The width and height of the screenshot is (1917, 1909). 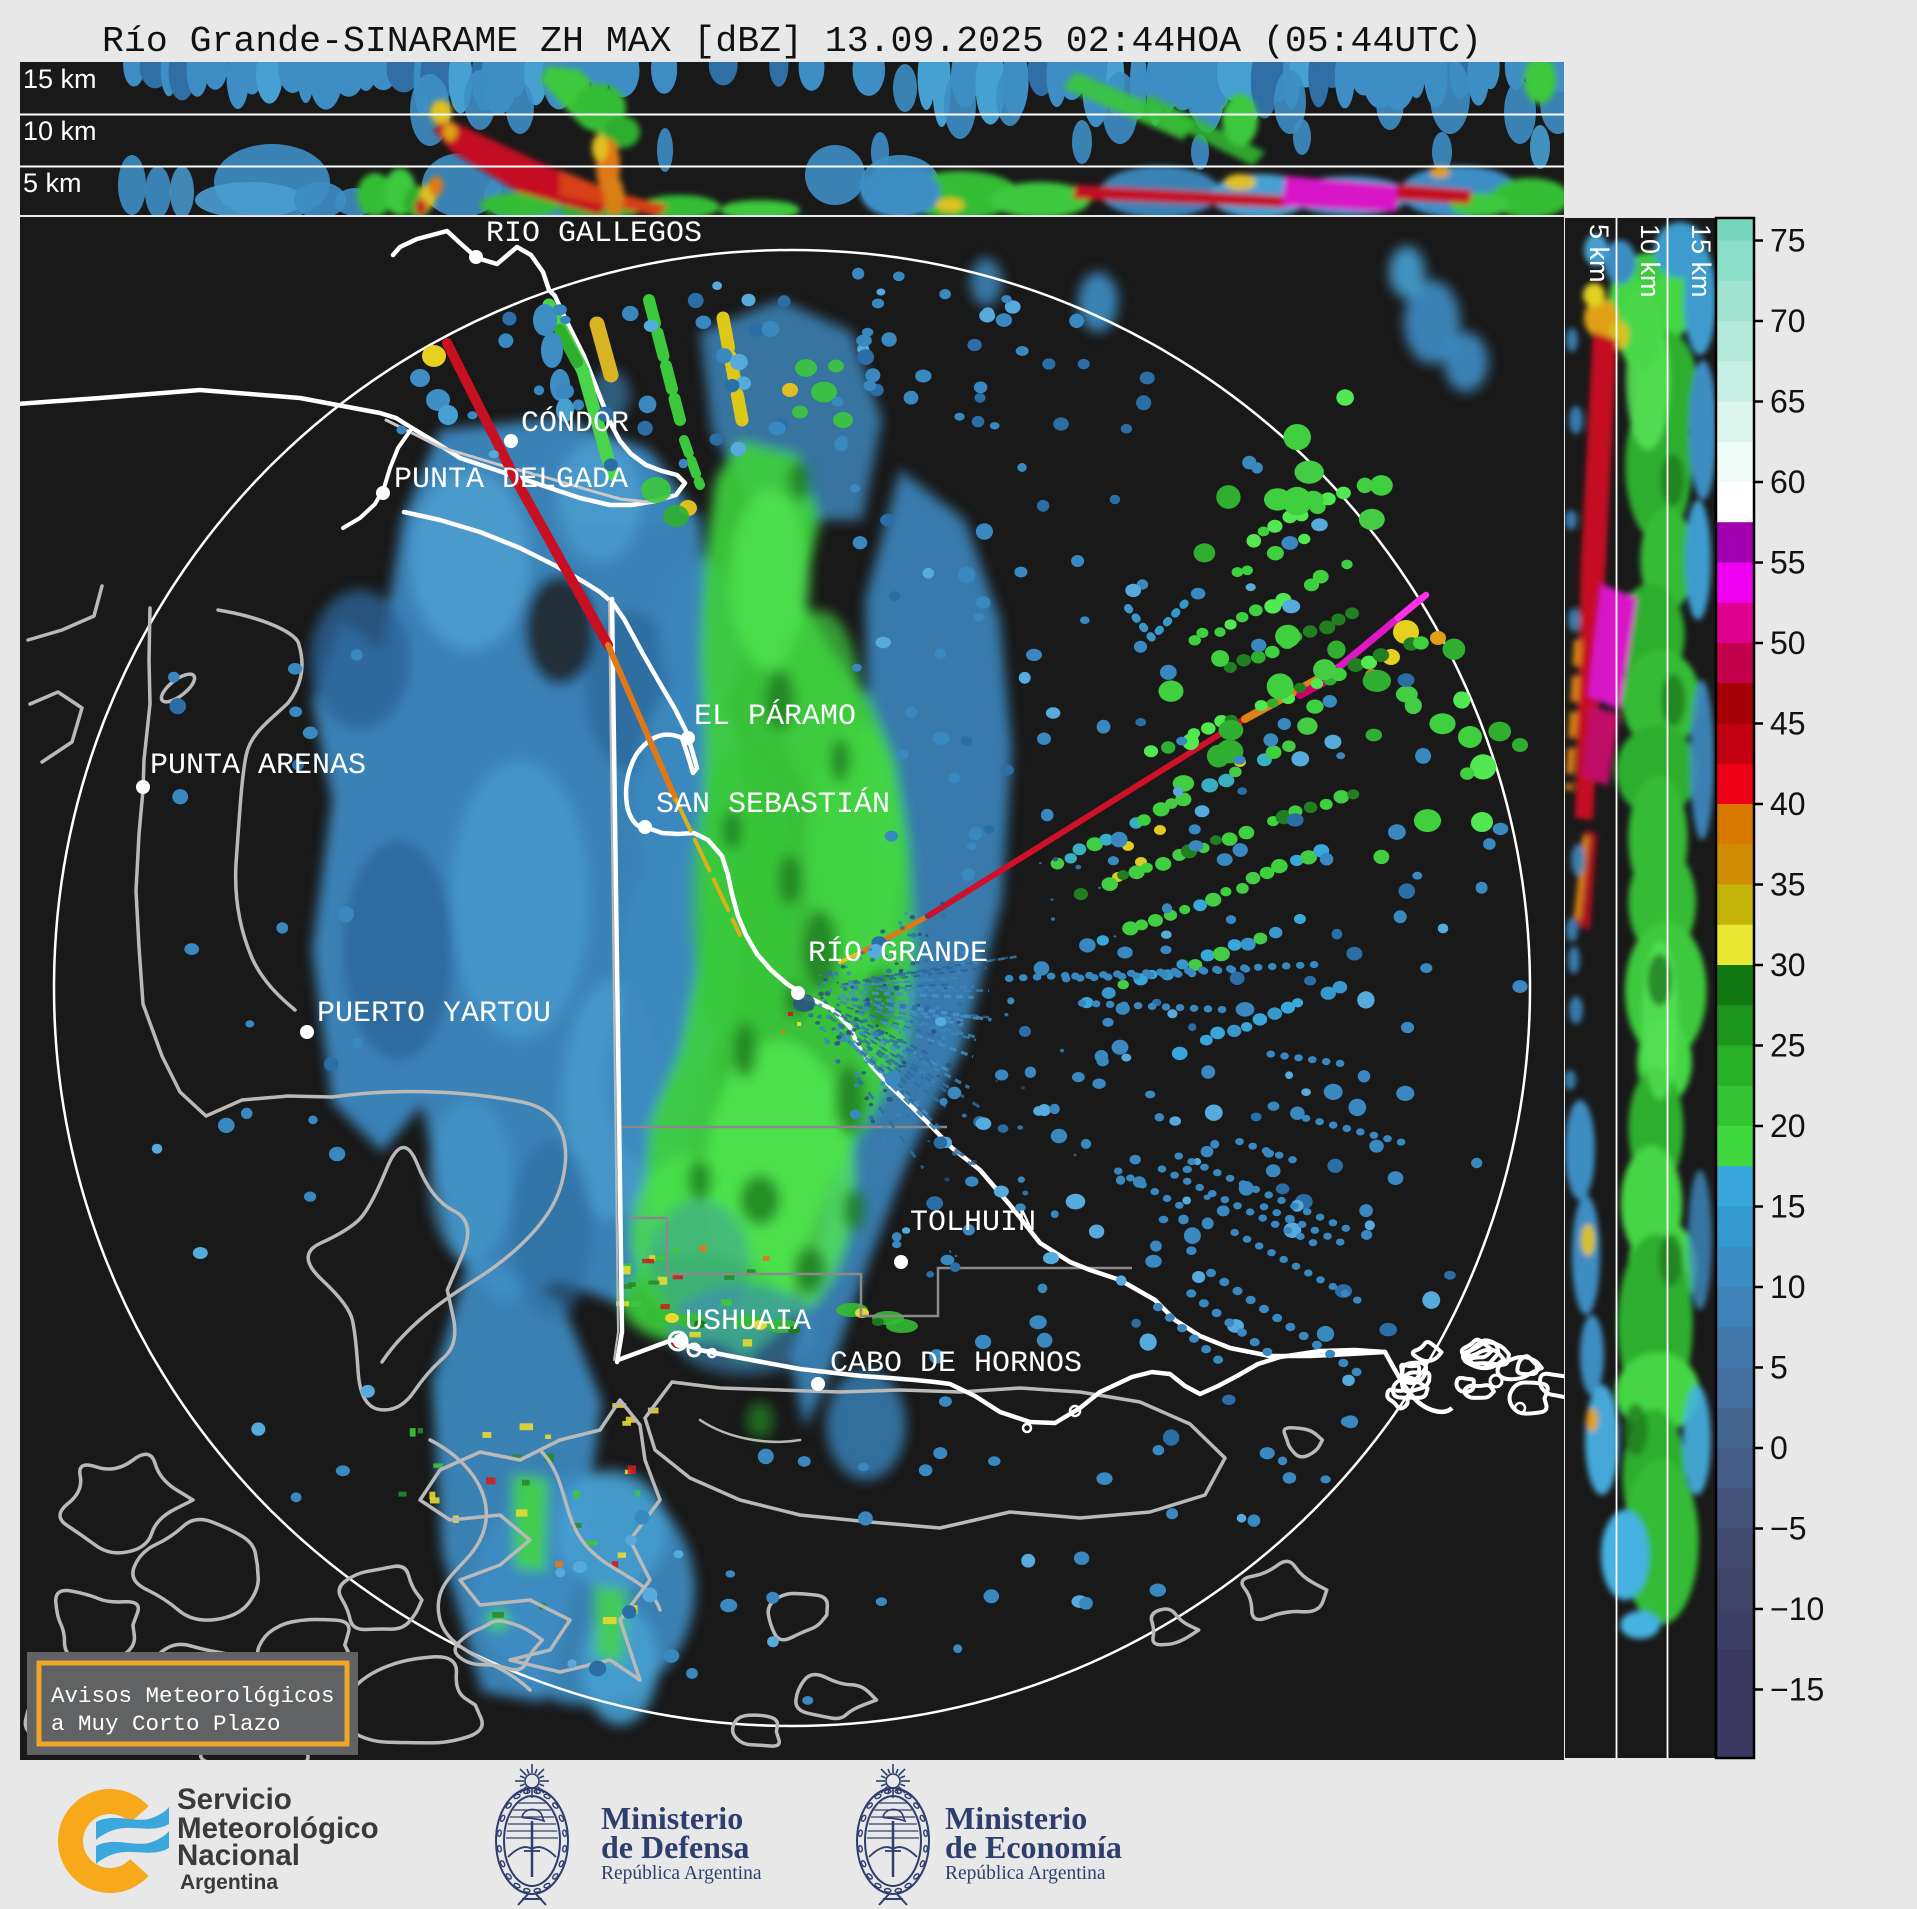 What do you see at coordinates (1033, 1847) in the screenshot?
I see `svg-text: de Economía` at bounding box center [1033, 1847].